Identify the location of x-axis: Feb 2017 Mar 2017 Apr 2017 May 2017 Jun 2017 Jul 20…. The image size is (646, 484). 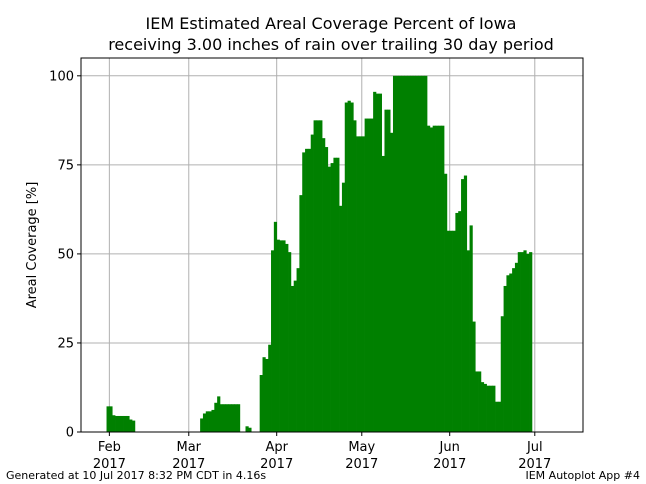
(322, 452).